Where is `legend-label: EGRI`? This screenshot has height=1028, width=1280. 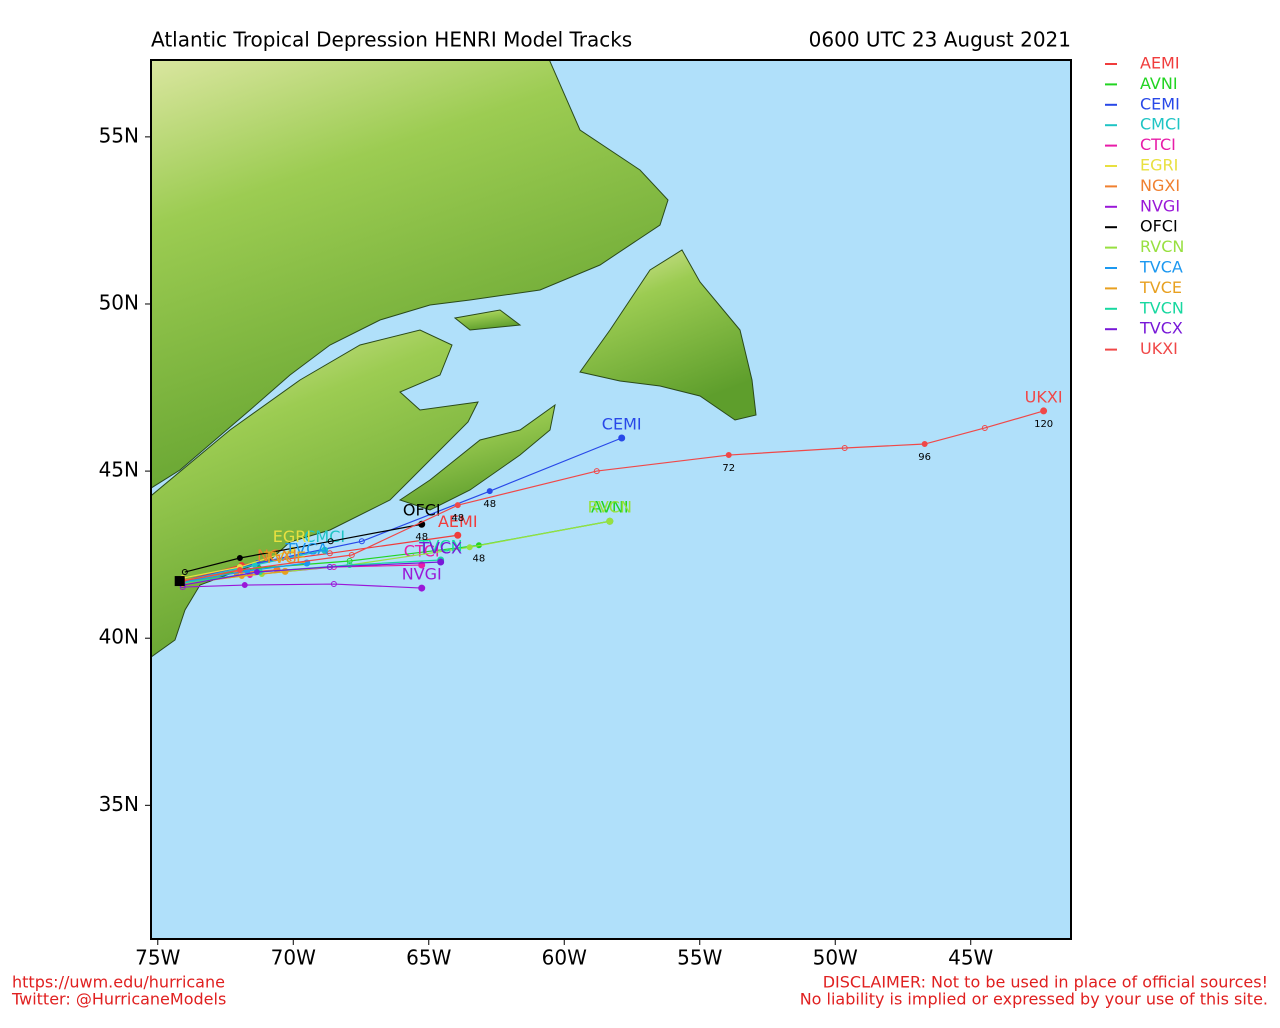
legend-label: EGRI is located at coordinates (1159, 165).